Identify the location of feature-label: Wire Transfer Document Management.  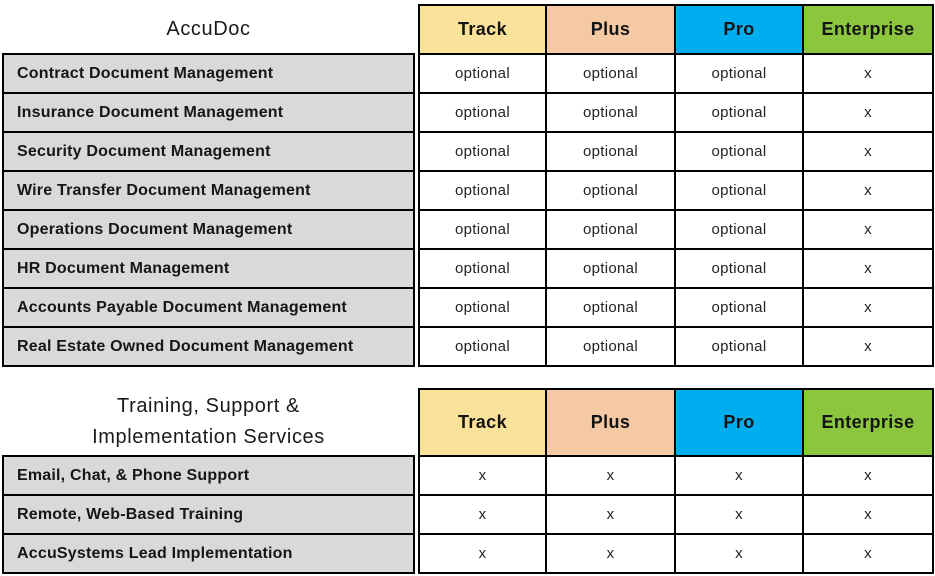
(208, 190).